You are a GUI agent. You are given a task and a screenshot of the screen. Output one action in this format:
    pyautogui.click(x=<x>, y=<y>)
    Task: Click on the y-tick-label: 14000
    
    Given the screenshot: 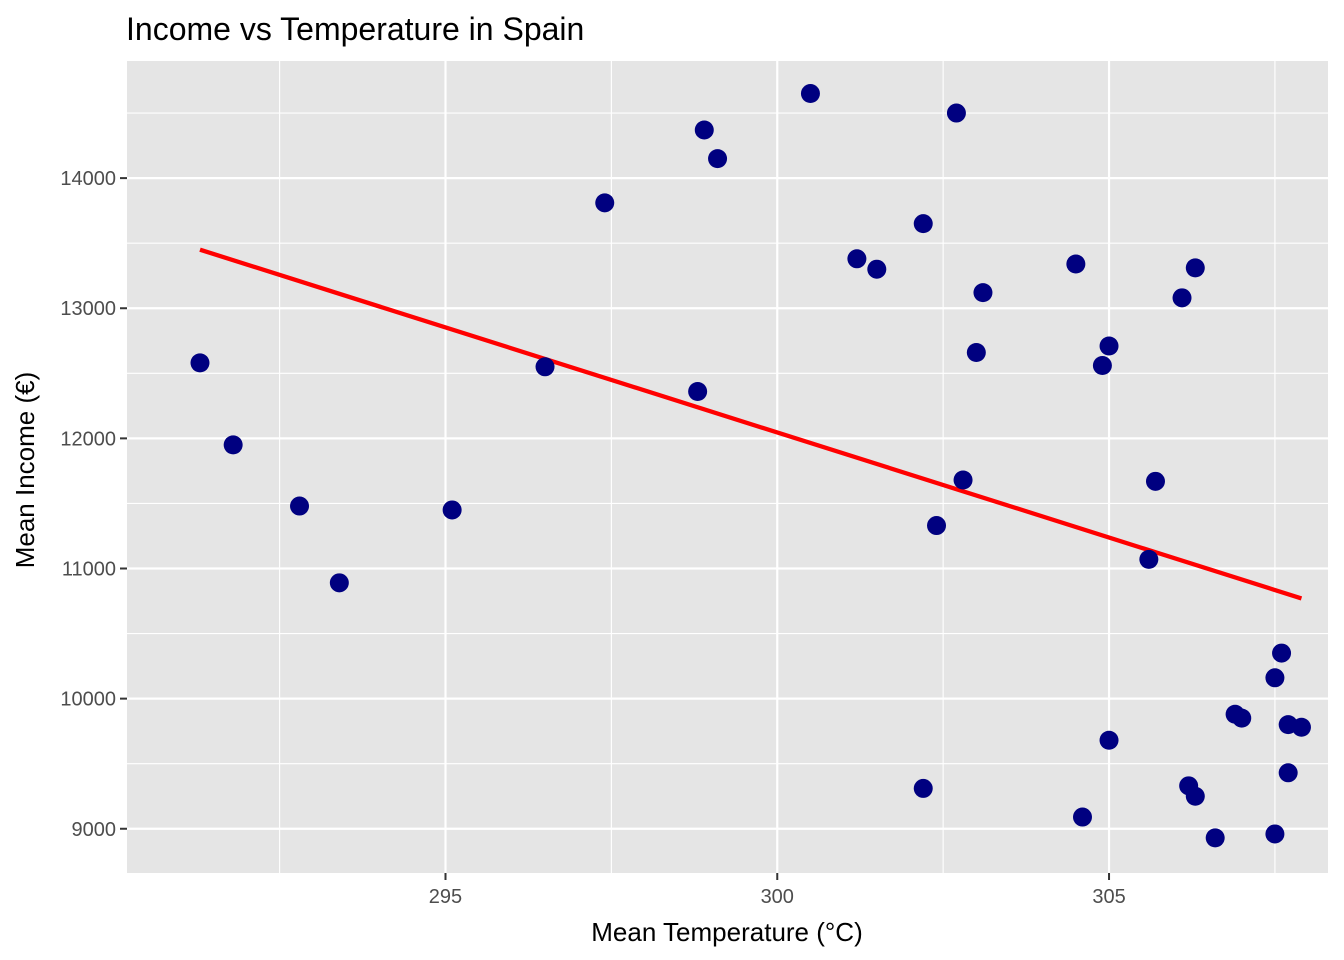 What is the action you would take?
    pyautogui.click(x=88, y=179)
    